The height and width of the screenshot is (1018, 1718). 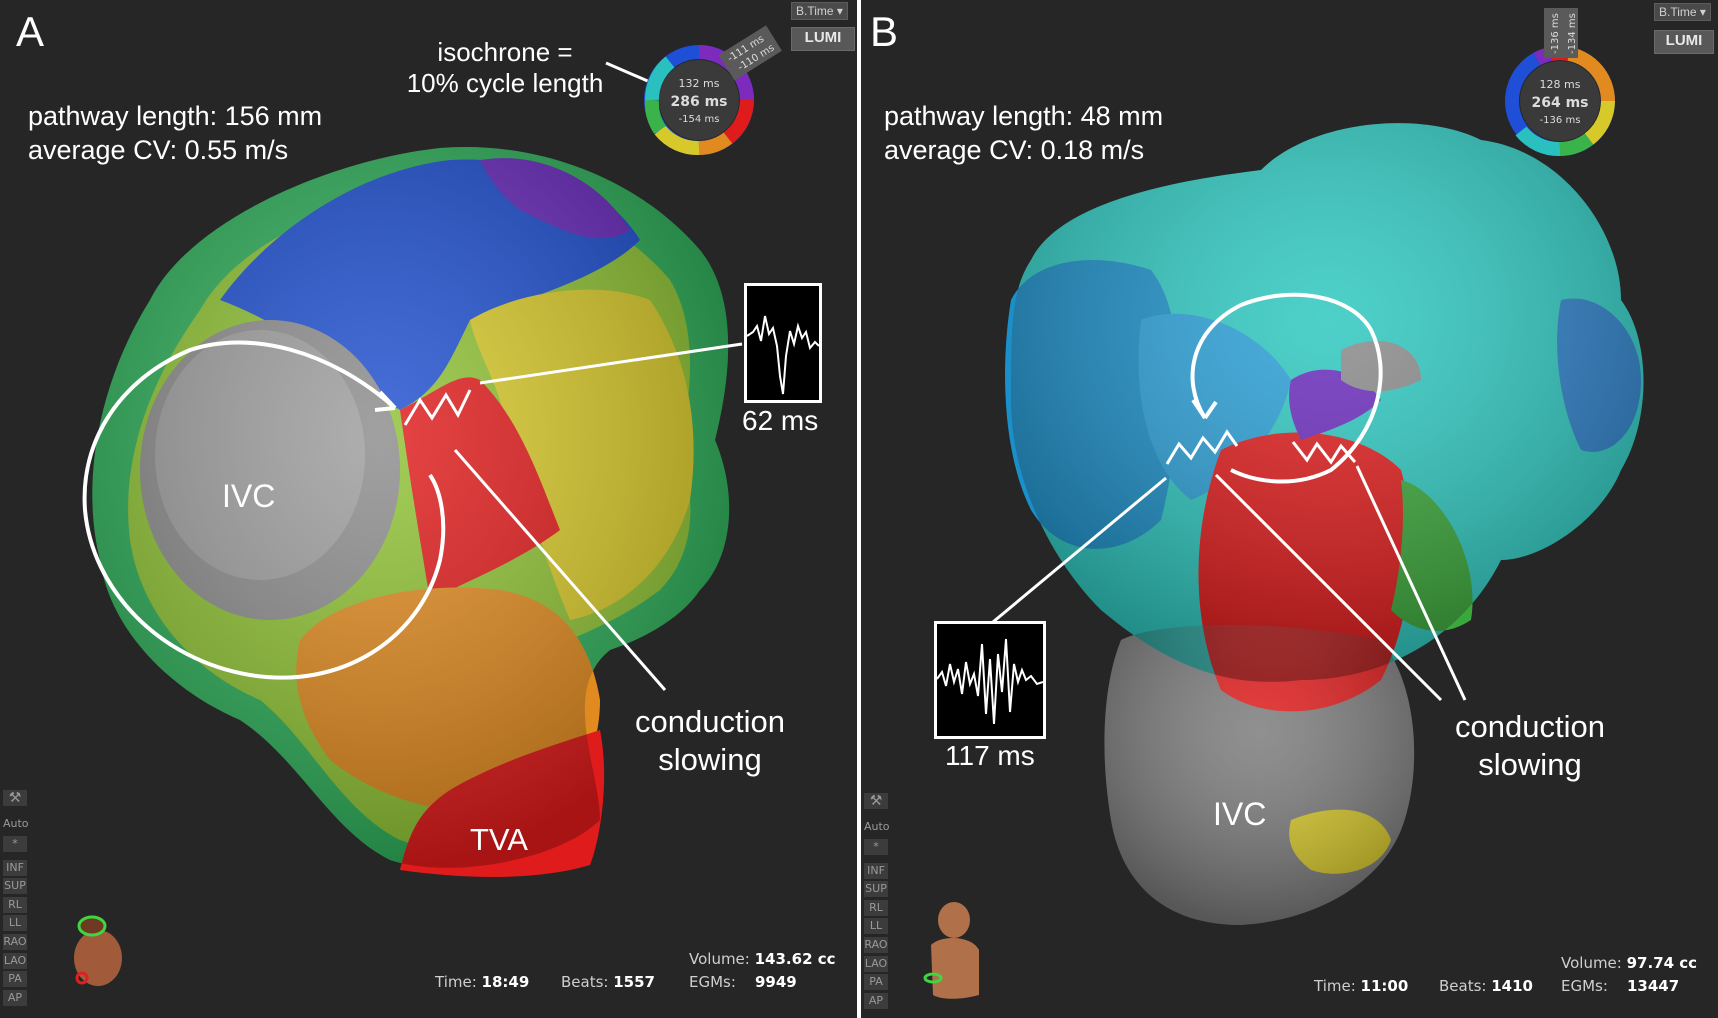 What do you see at coordinates (876, 945) in the screenshot?
I see `view-rao-button-b: RAO` at bounding box center [876, 945].